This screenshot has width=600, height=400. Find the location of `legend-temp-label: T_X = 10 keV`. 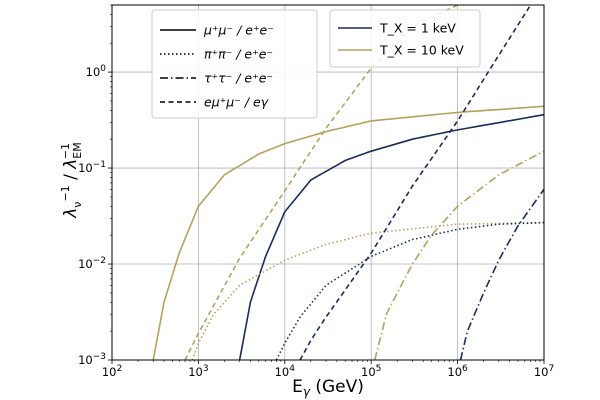

legend-temp-label: T_X = 10 keV is located at coordinates (421, 50).